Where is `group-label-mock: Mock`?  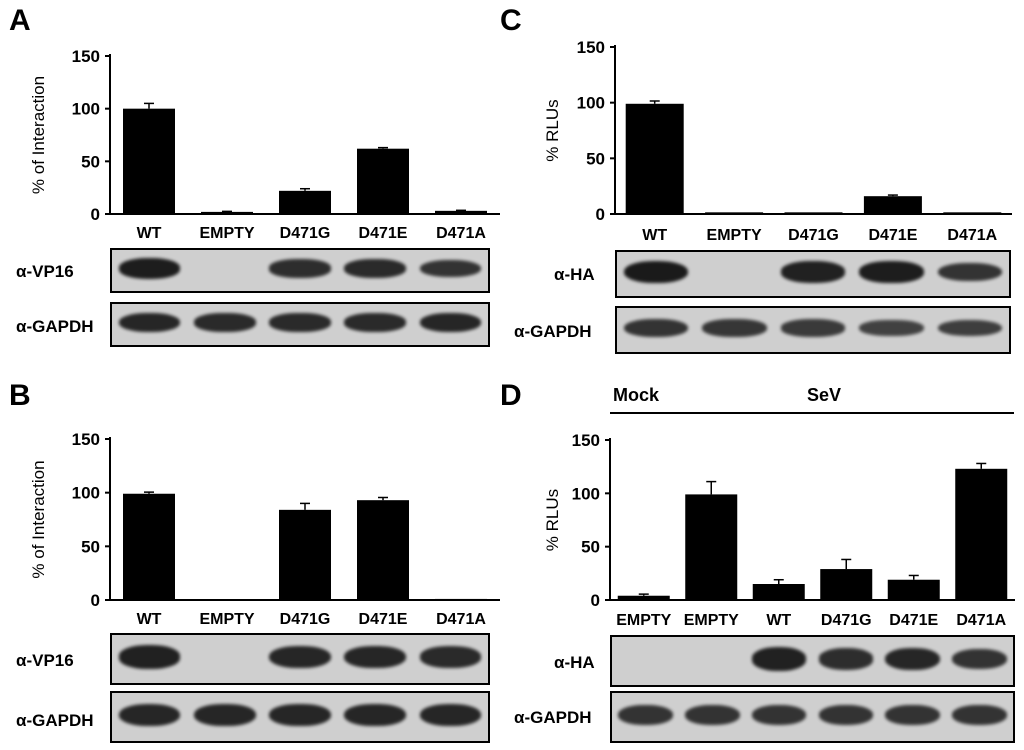
group-label-mock: Mock is located at coordinates (636, 395).